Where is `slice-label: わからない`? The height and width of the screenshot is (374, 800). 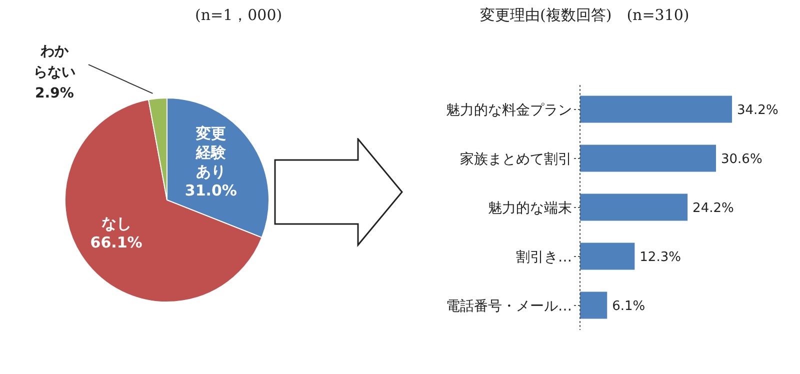
slice-label: わからない is located at coordinates (54, 62).